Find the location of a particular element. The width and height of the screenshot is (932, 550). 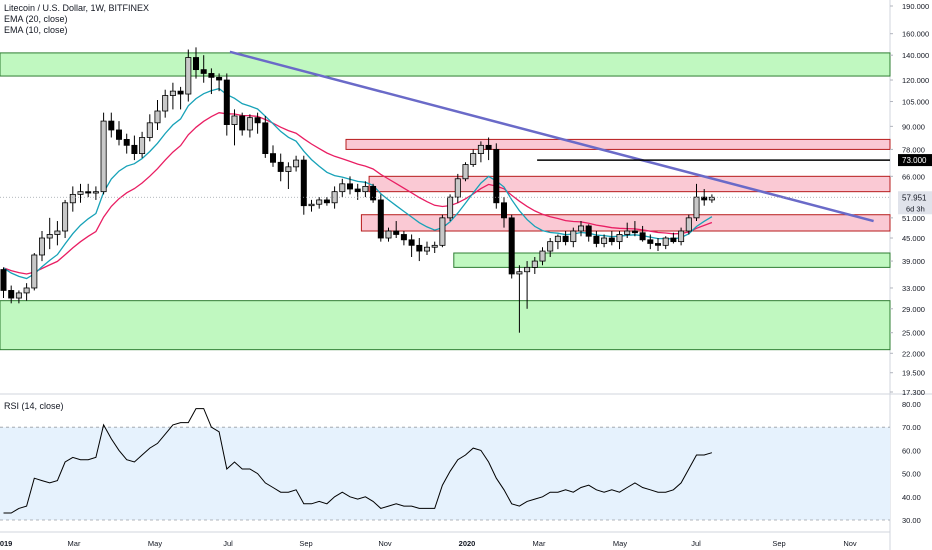

time-tick-7: Mar is located at coordinates (539, 543).